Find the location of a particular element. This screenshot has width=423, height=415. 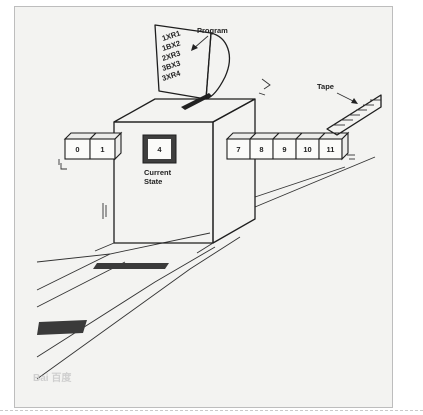

tape-cell-right-3: 10 is located at coordinates (310, 146).